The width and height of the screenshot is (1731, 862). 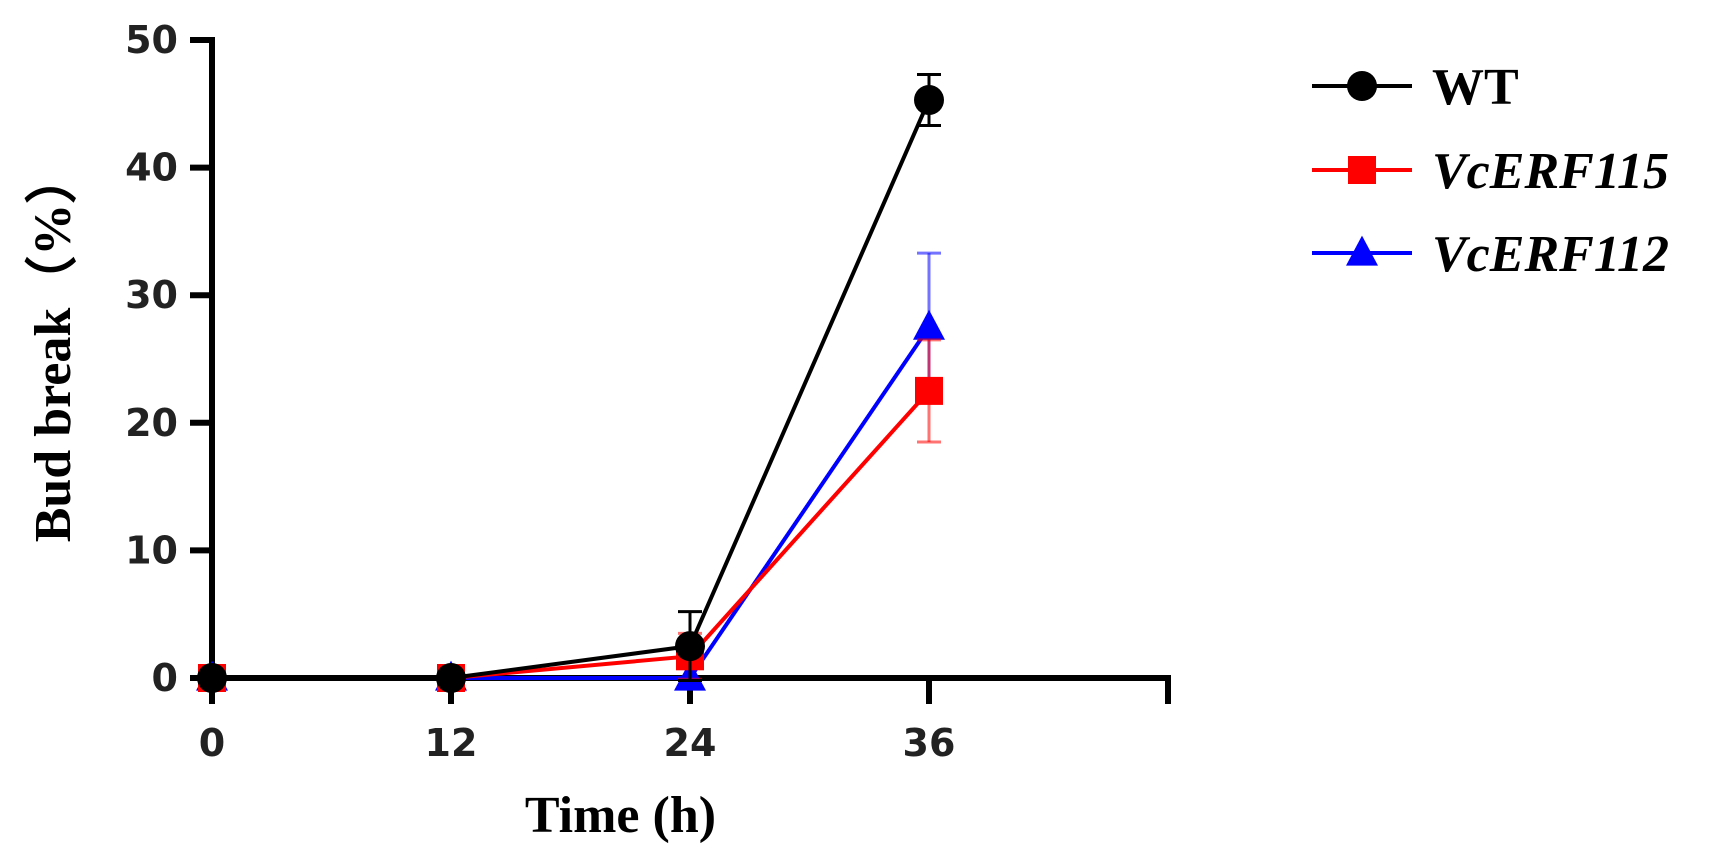 I want to click on y-ticks: 0 10 20 30 40 50, so click(x=168, y=359).